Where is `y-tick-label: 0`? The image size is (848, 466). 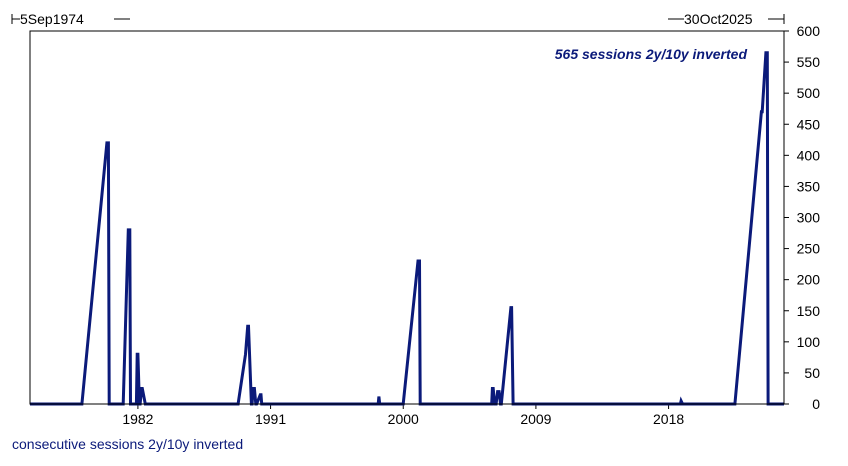 y-tick-label: 0 is located at coordinates (816, 404).